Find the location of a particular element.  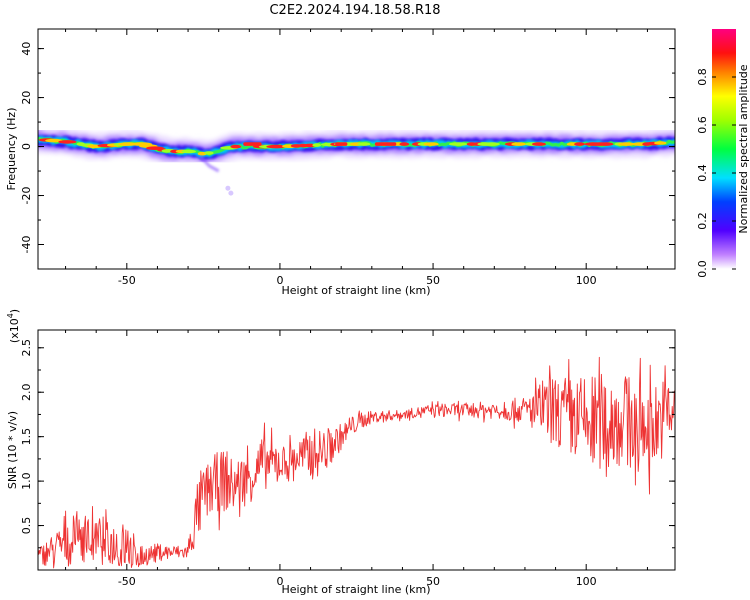

snr-y-axis-title: SNR (10 * v/v) is located at coordinates (12, 450).